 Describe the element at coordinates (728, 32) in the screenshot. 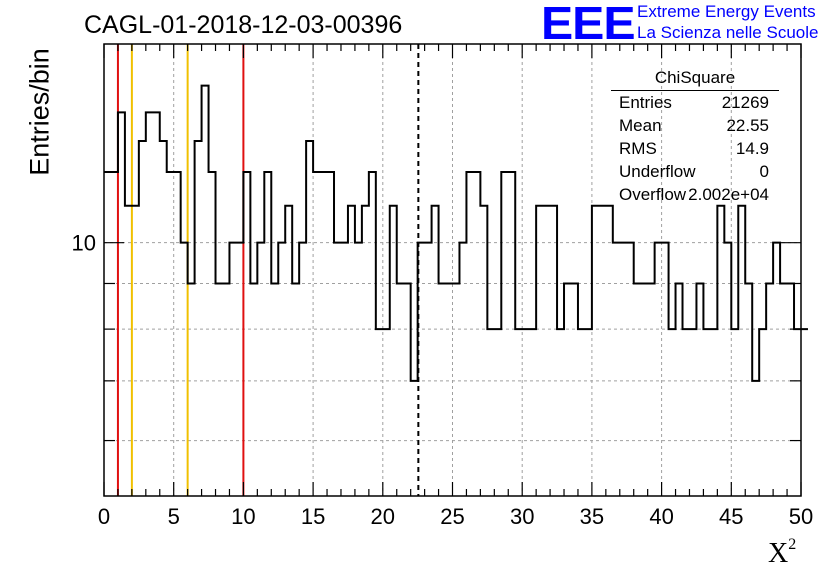

I see `logo-tagline-2: La Scienza nelle Scuole` at that location.